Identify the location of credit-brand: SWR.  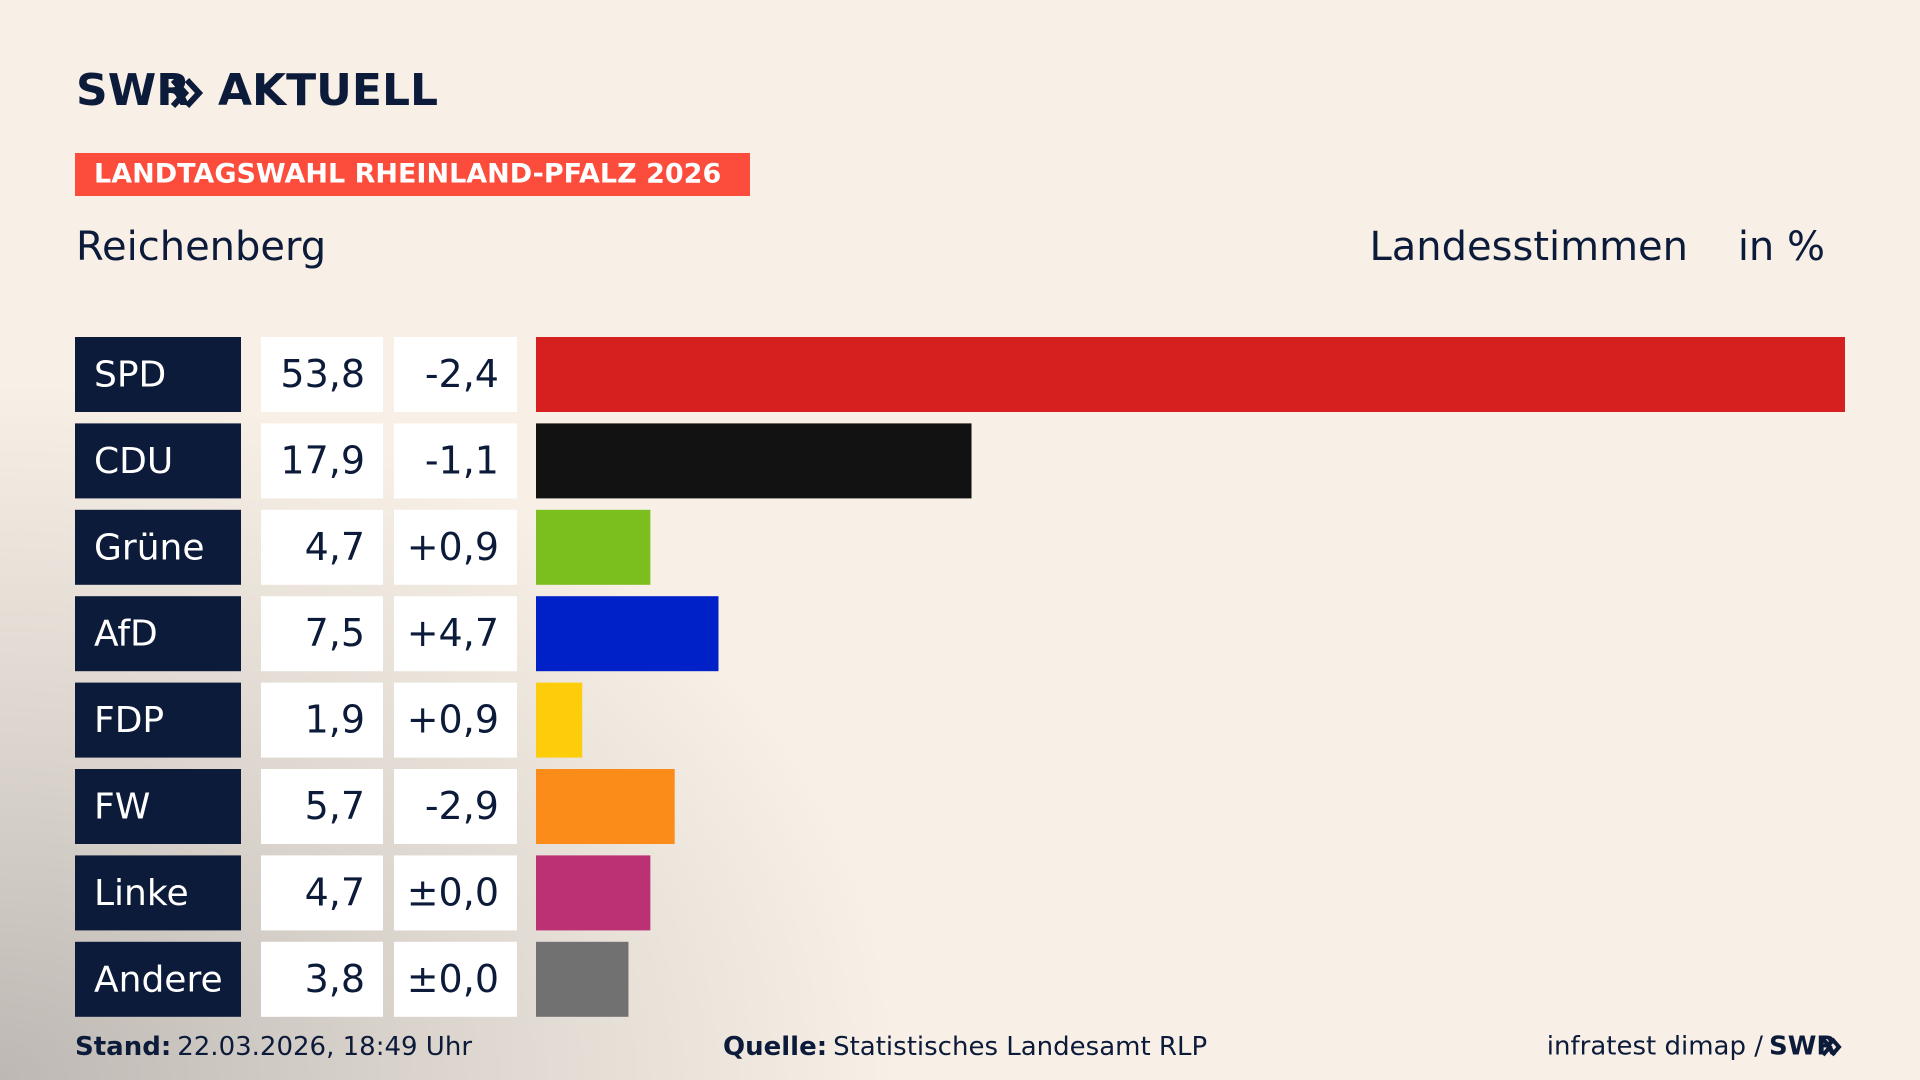
(1802, 1047).